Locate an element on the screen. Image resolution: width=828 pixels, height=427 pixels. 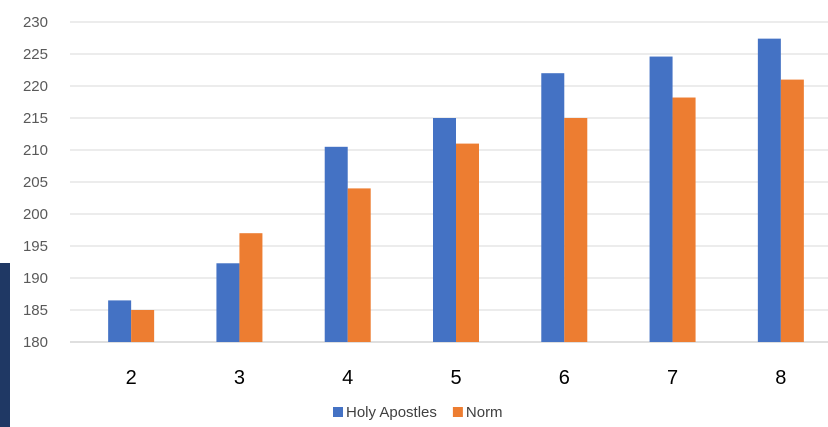
y-tick-label: 200 is located at coordinates (35, 214).